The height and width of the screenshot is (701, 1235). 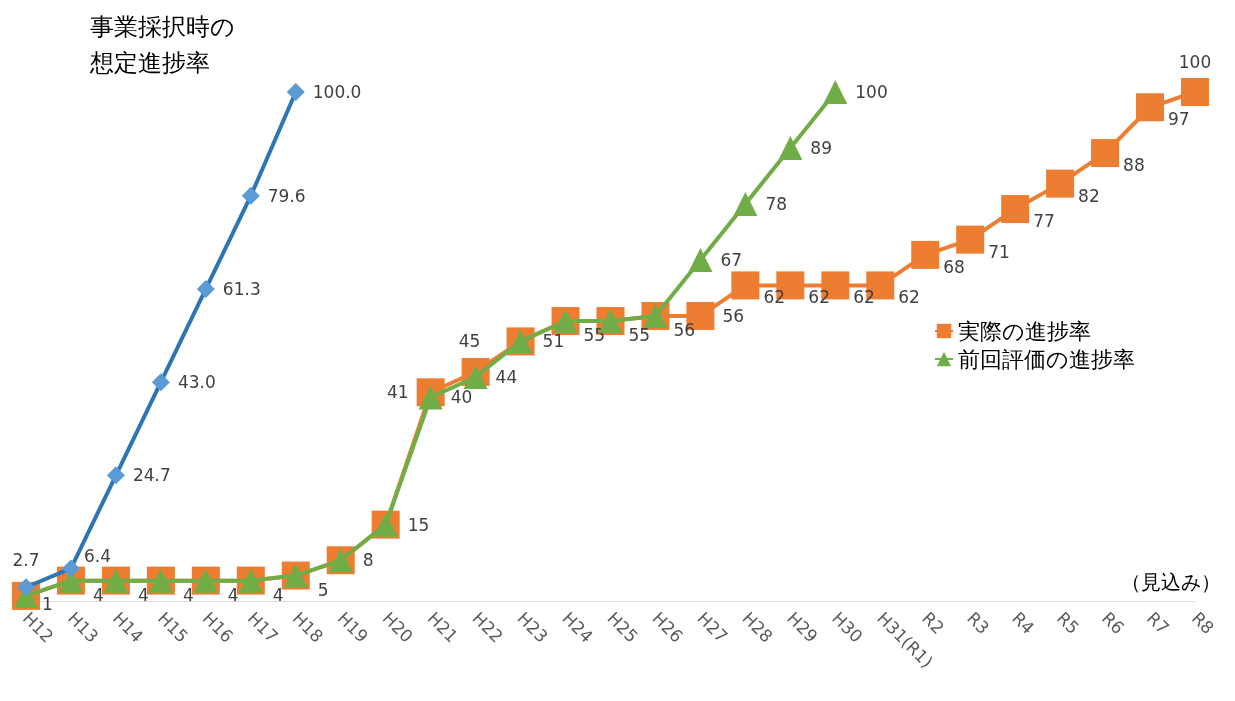 I want to click on data-label: 82, so click(x=1089, y=195).